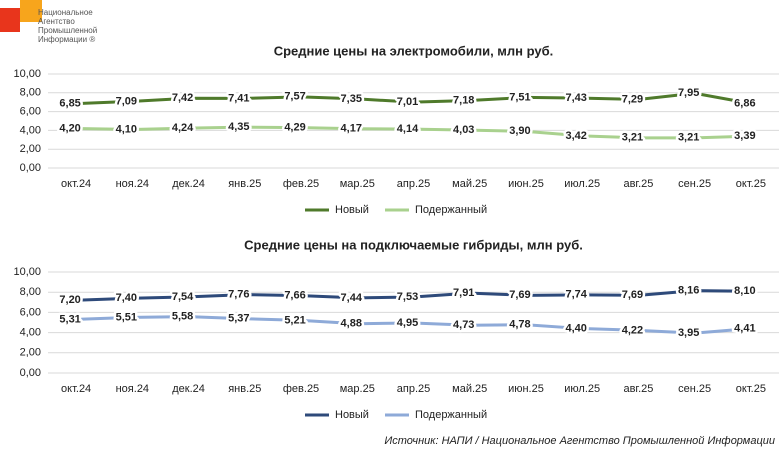 The height and width of the screenshot is (463, 784). Describe the element at coordinates (238, 319) in the screenshot. I see `data-label: 5,37` at that location.